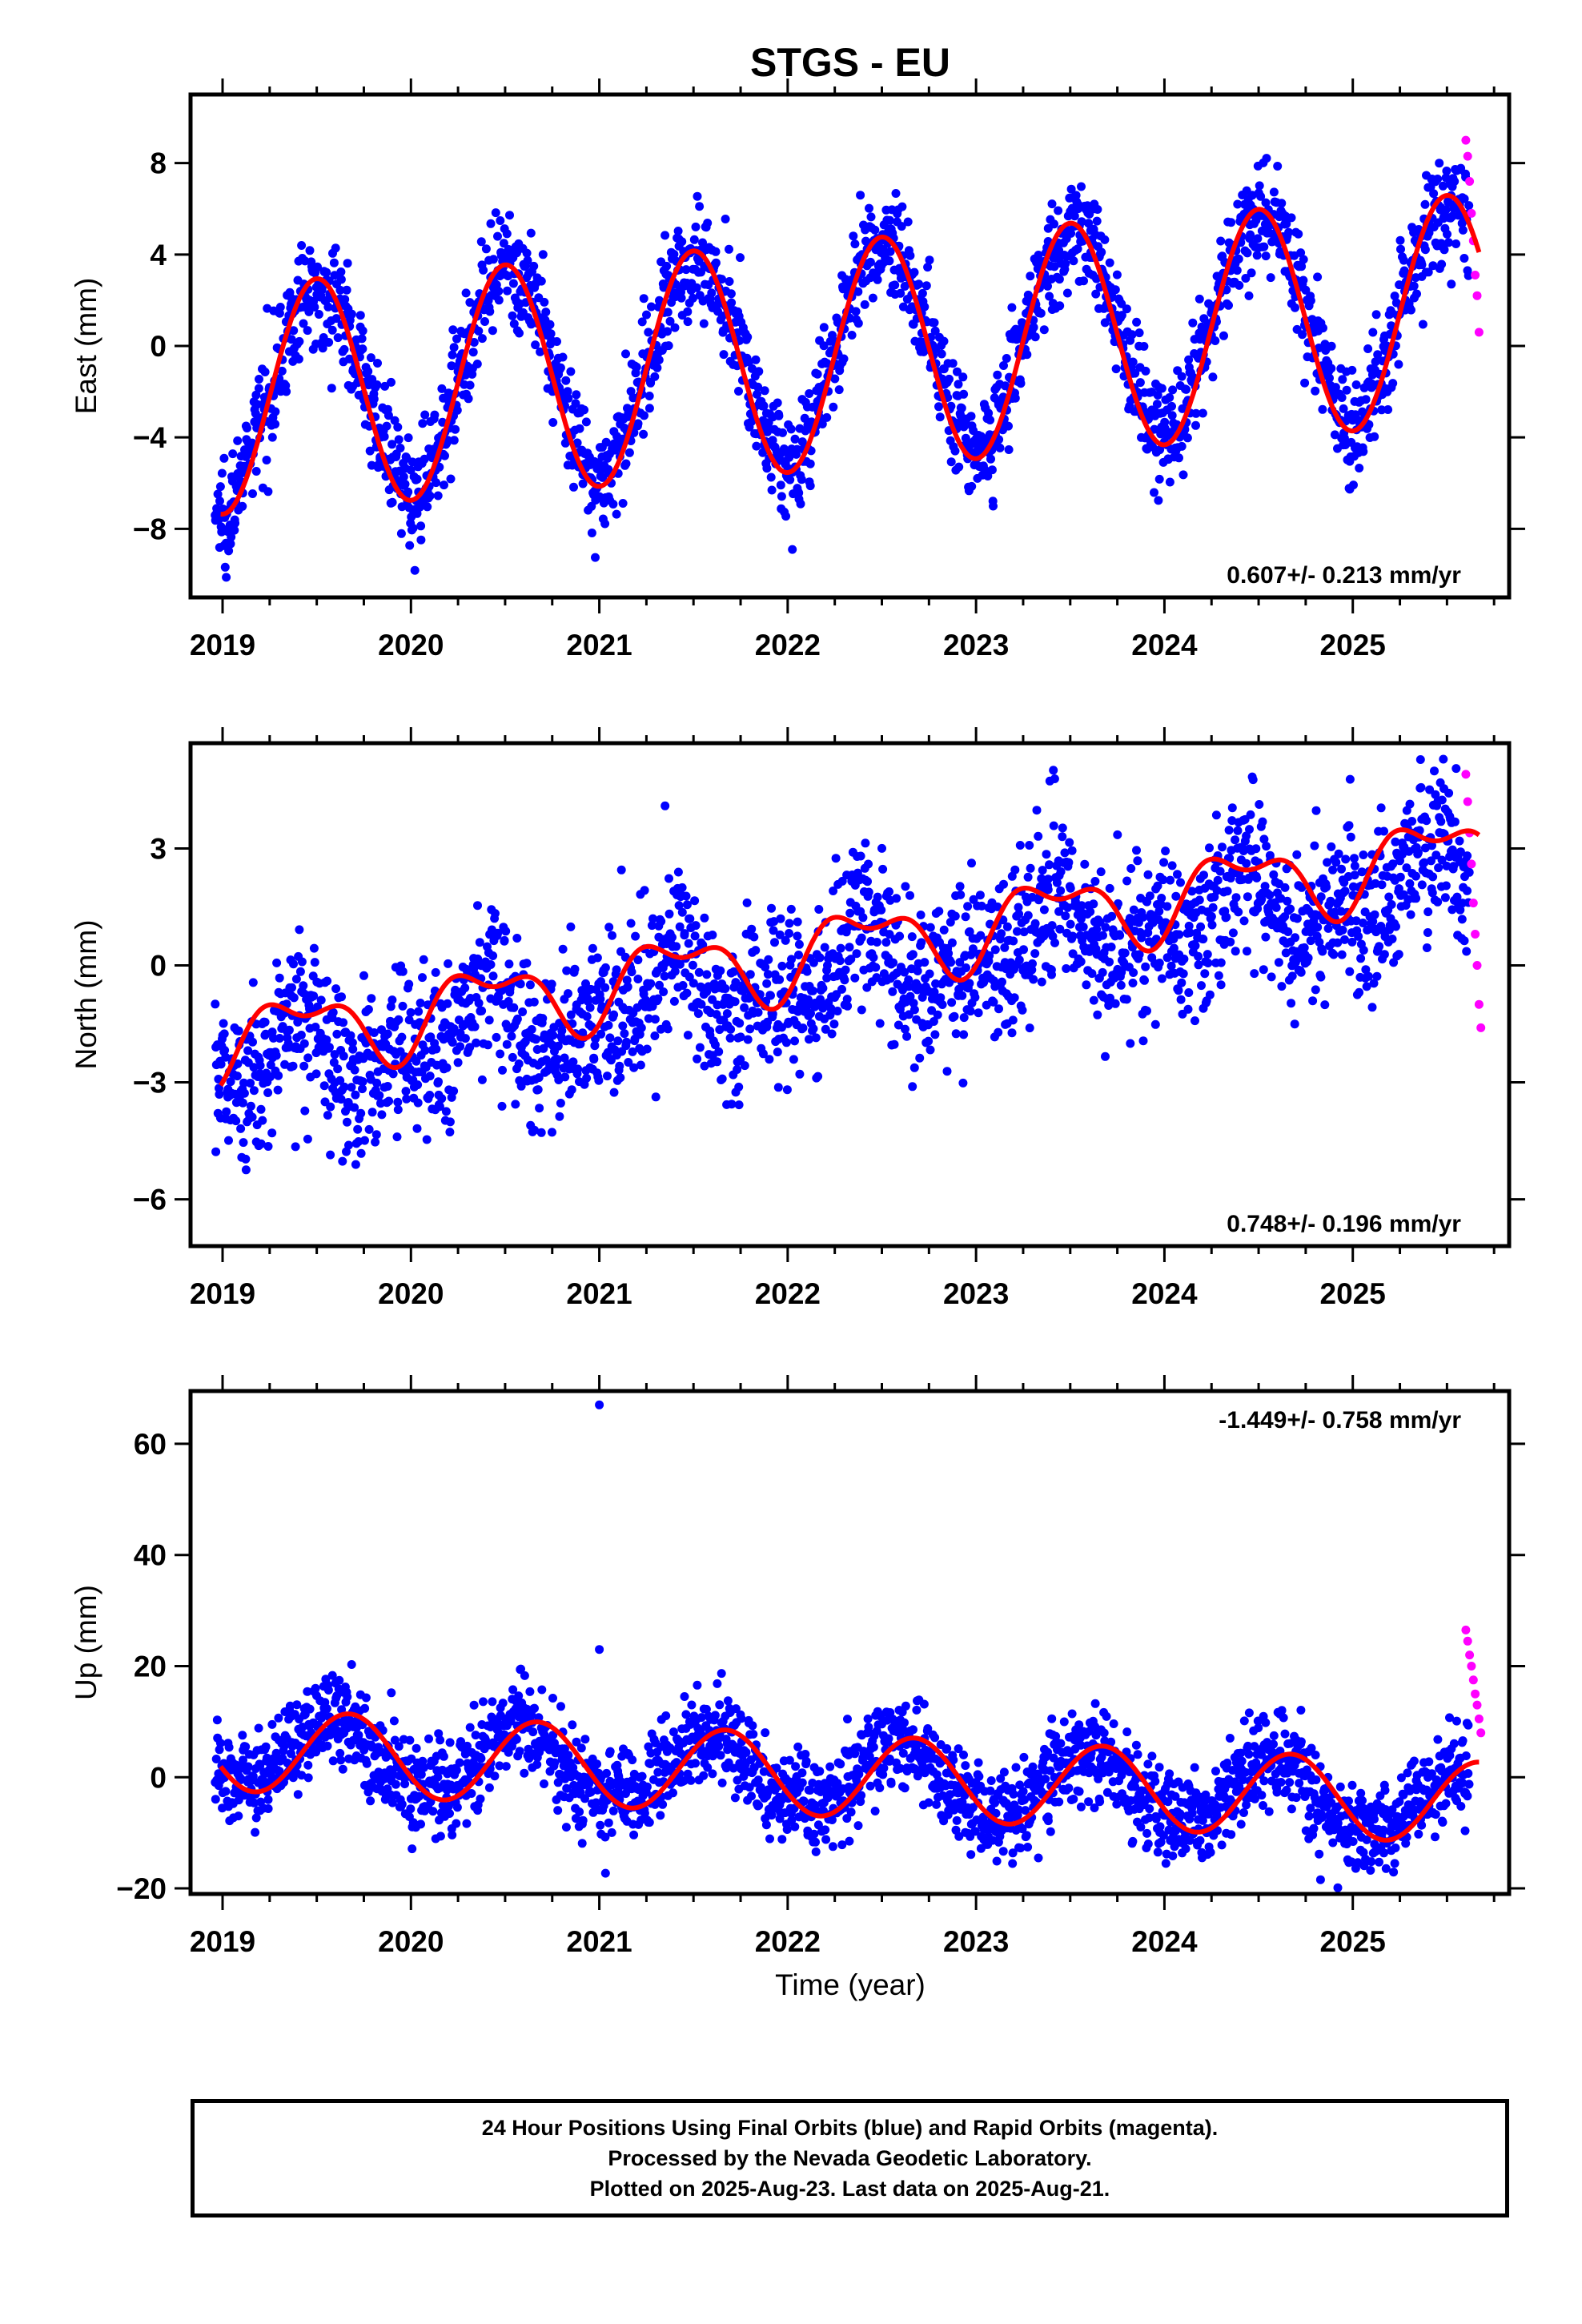 This screenshot has width=1582, height=2324. I want to click on y-tick-label: 8, so click(158, 163).